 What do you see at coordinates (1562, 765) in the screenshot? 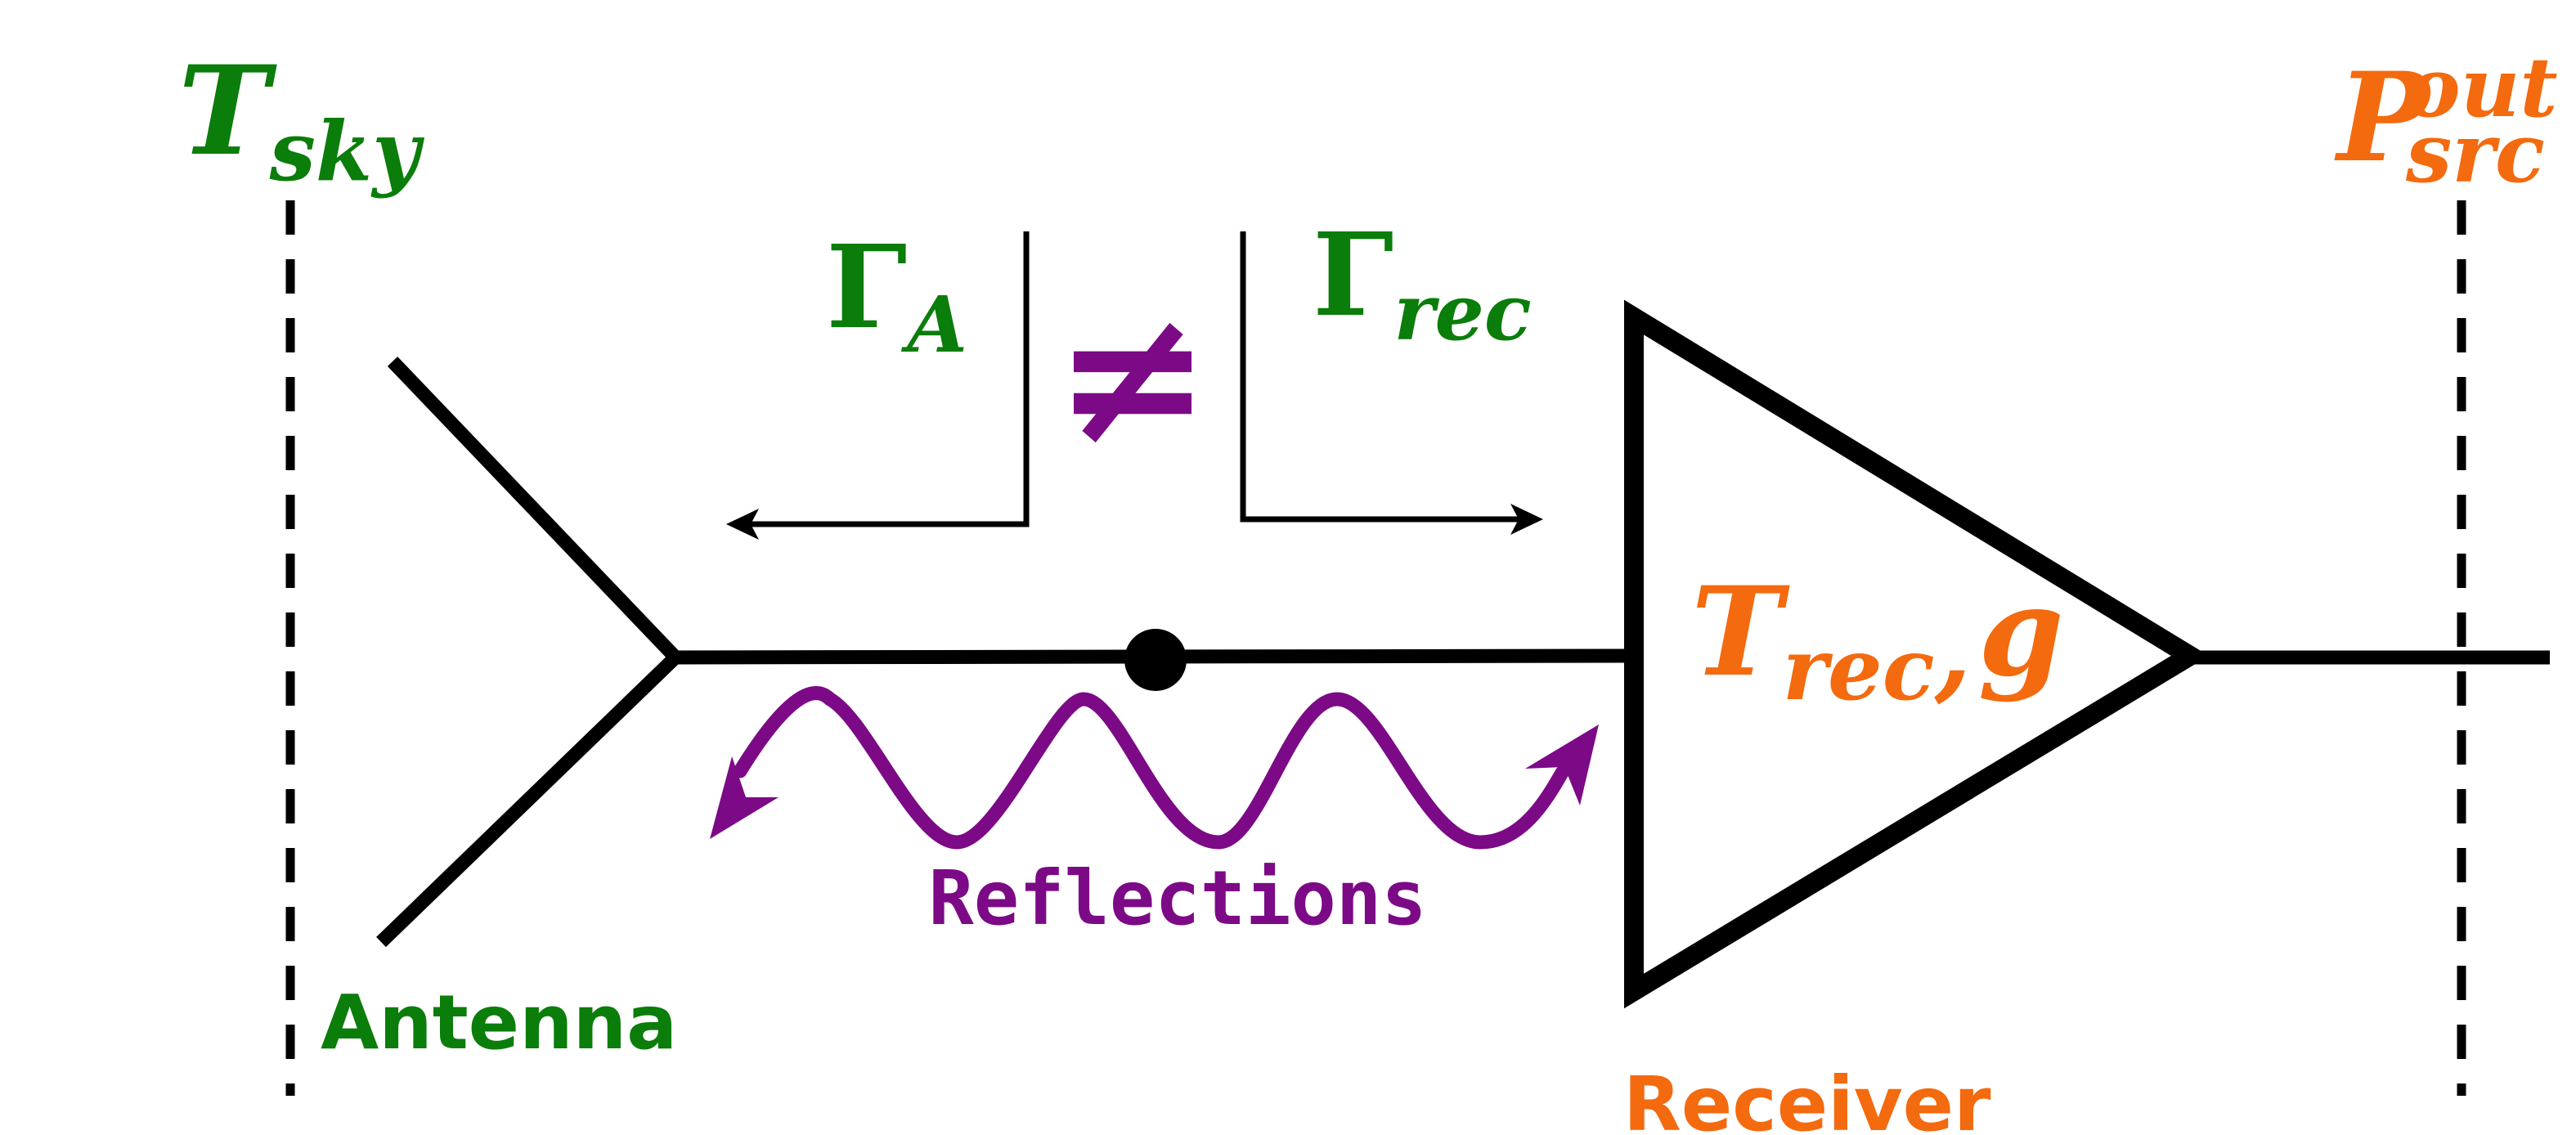
I see `wave-right-arrowhead-icon` at bounding box center [1562, 765].